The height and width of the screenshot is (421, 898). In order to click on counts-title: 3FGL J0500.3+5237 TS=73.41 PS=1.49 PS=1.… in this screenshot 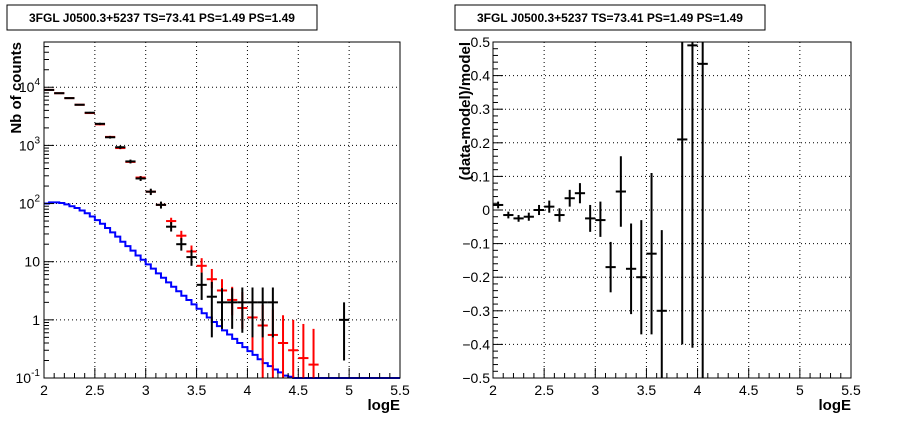, I will do `click(162, 18)`.